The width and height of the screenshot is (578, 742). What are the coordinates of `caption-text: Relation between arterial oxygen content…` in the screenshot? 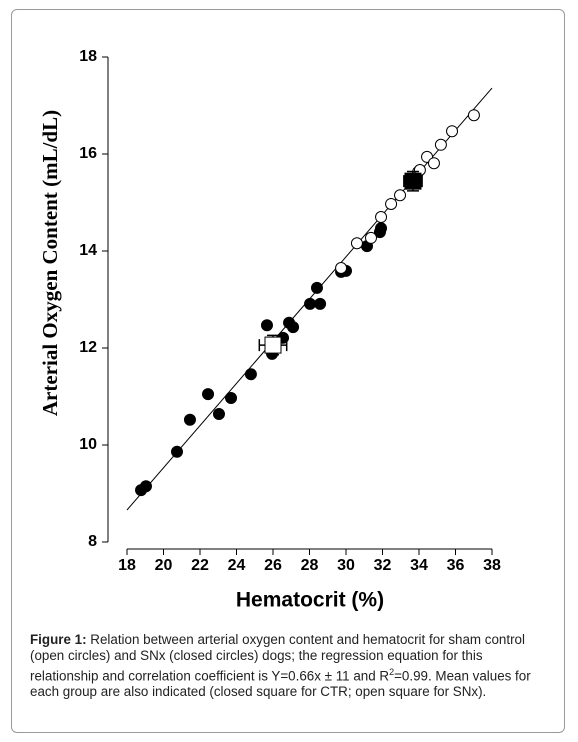 It's located at (277, 658).